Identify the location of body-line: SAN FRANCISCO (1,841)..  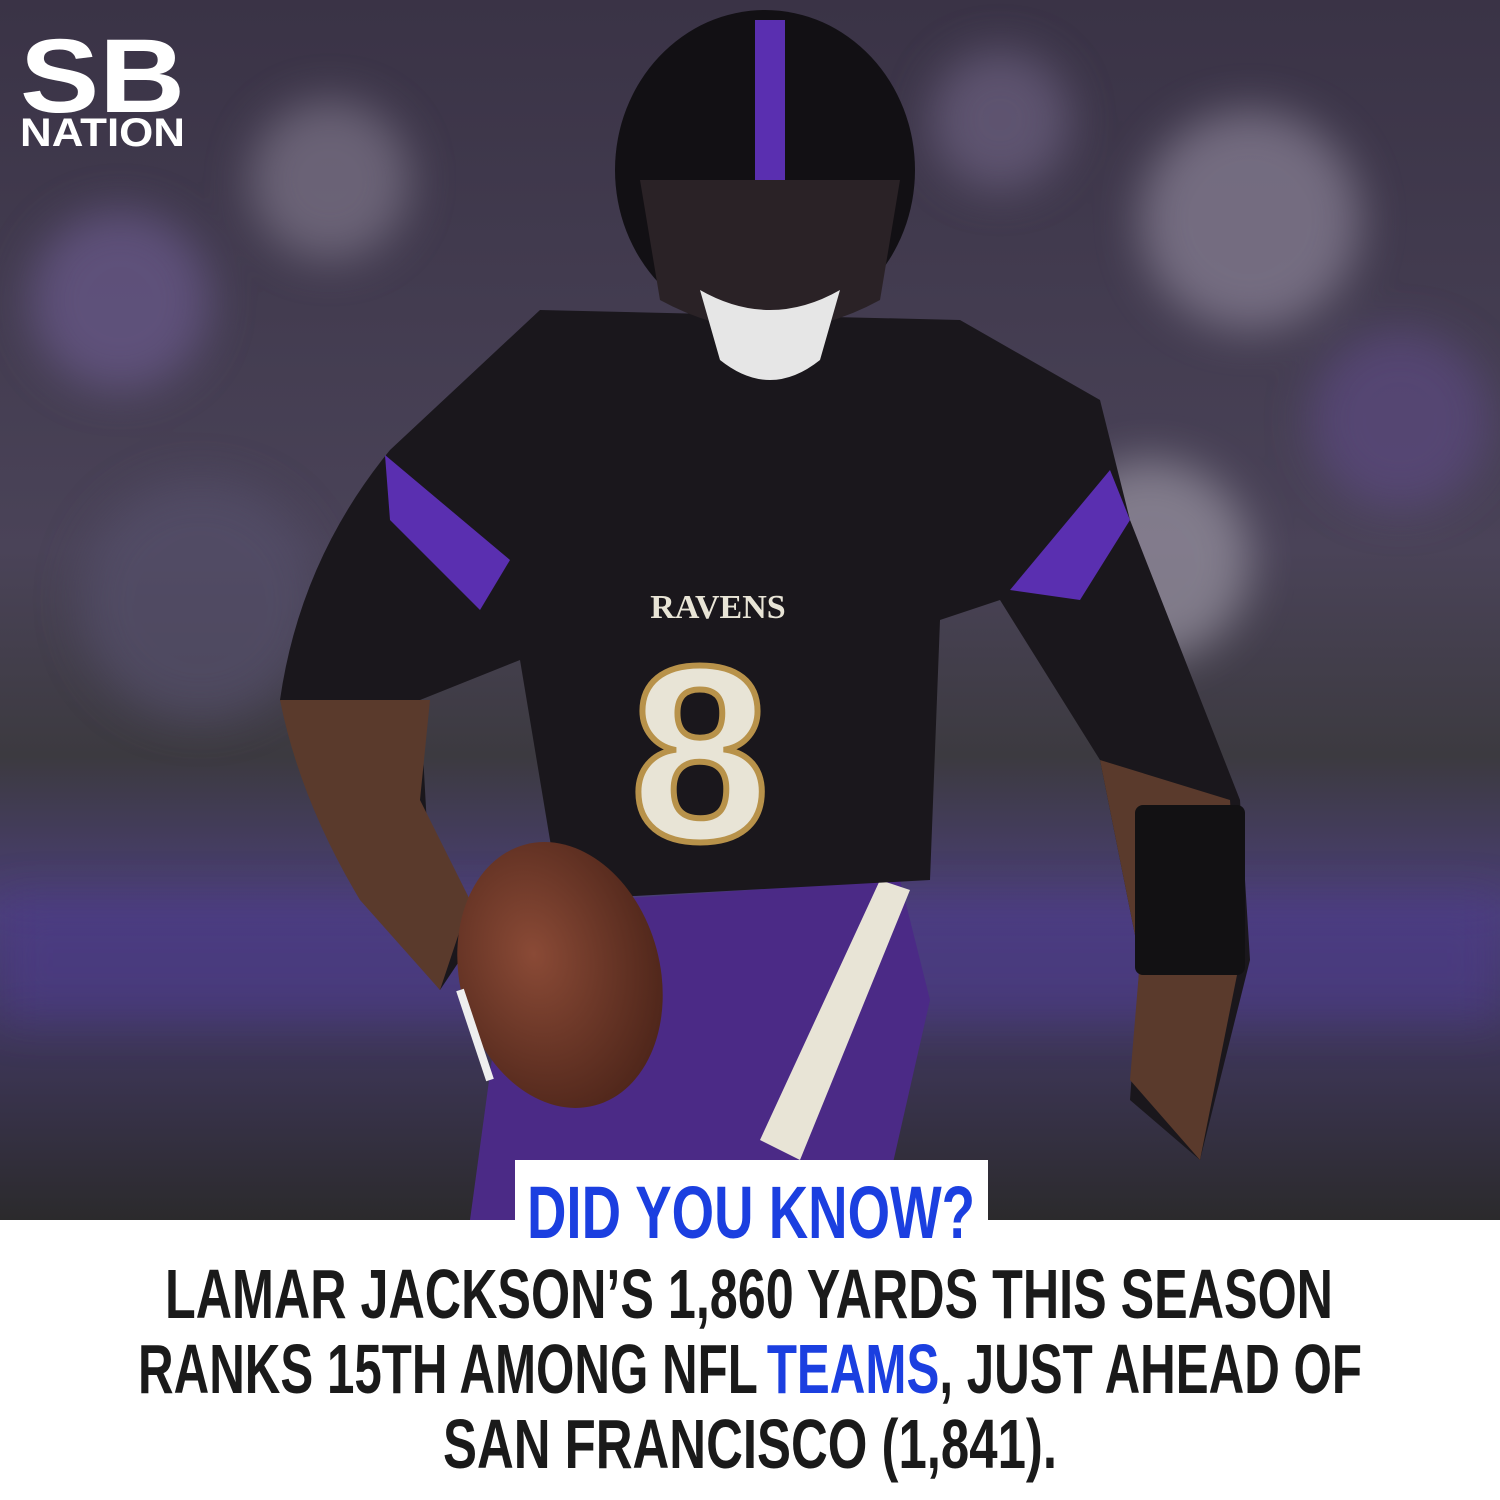
(750, 1444).